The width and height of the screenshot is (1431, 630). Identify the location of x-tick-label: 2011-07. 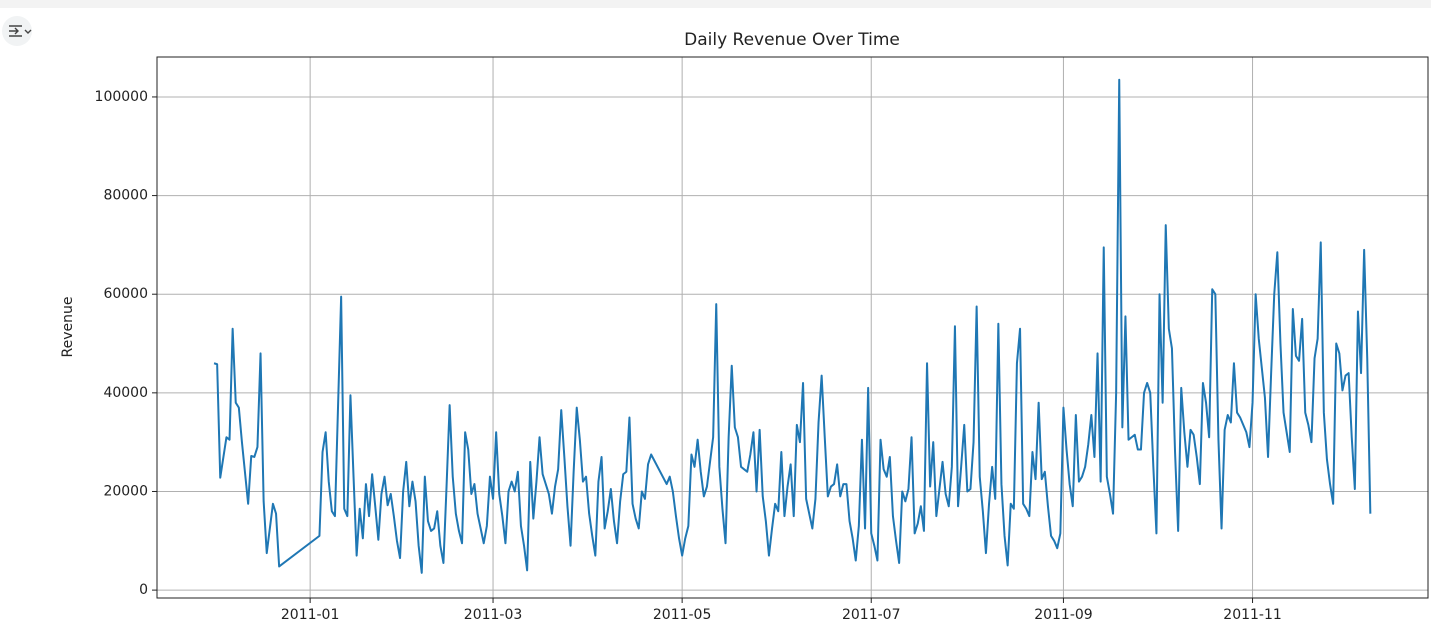
(871, 615).